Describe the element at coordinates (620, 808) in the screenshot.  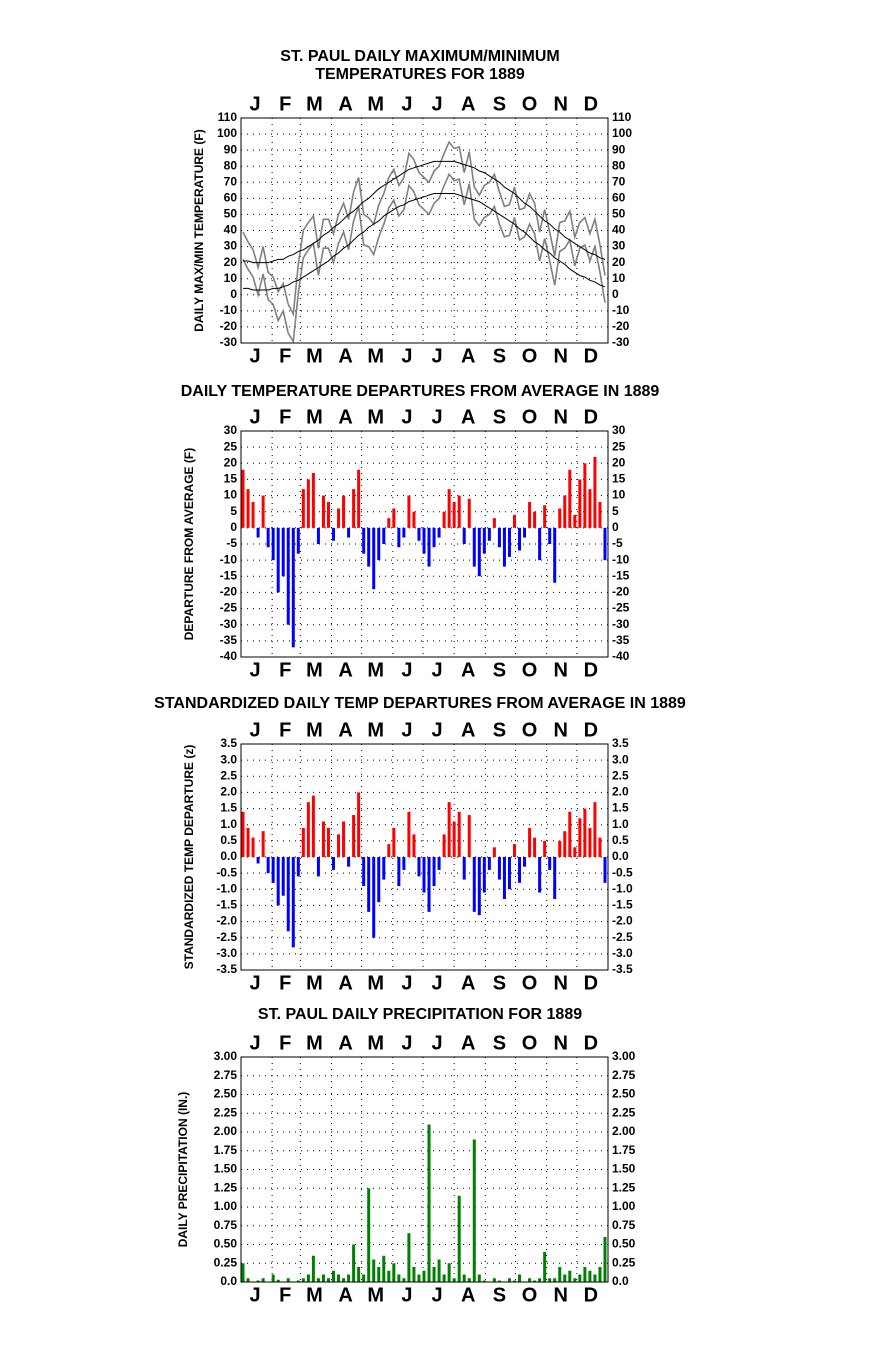
I see `y2-tick-label: 1.5` at that location.